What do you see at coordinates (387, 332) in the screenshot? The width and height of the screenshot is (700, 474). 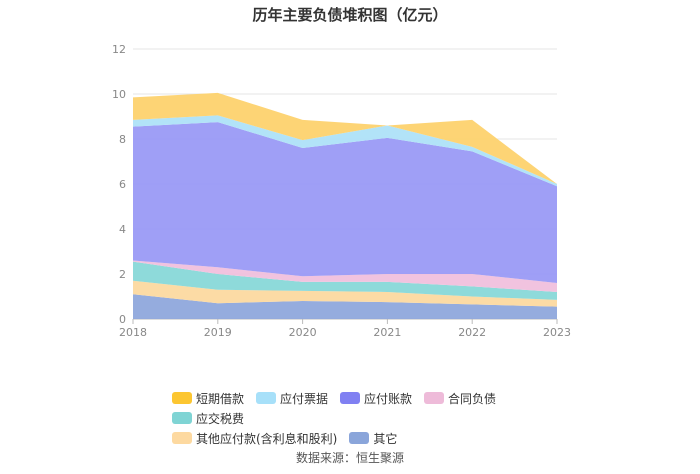 I see `x-tick-label: 2021` at bounding box center [387, 332].